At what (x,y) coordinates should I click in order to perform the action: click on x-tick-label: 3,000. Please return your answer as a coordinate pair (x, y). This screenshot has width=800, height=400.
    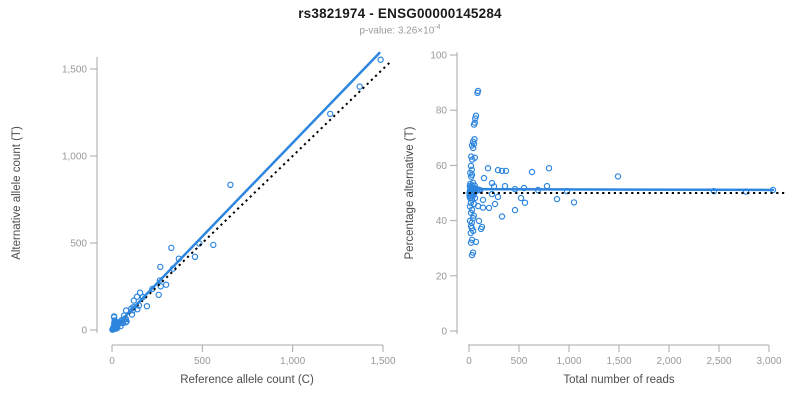
    Looking at the image, I should click on (768, 361).